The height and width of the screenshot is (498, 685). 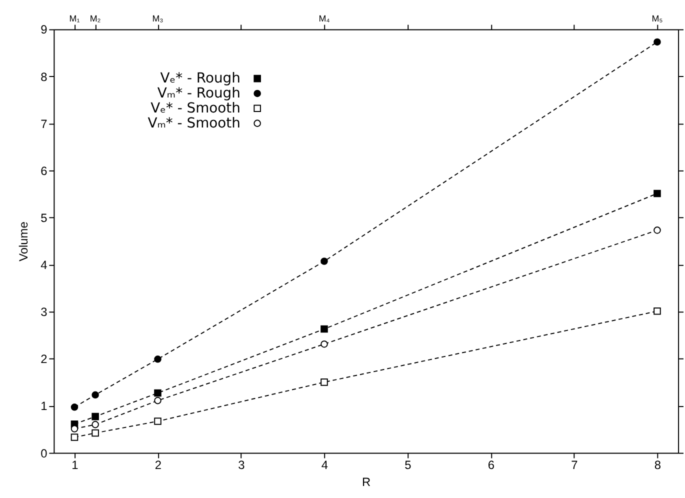 I want to click on y-tick-label: 1, so click(x=44, y=406).